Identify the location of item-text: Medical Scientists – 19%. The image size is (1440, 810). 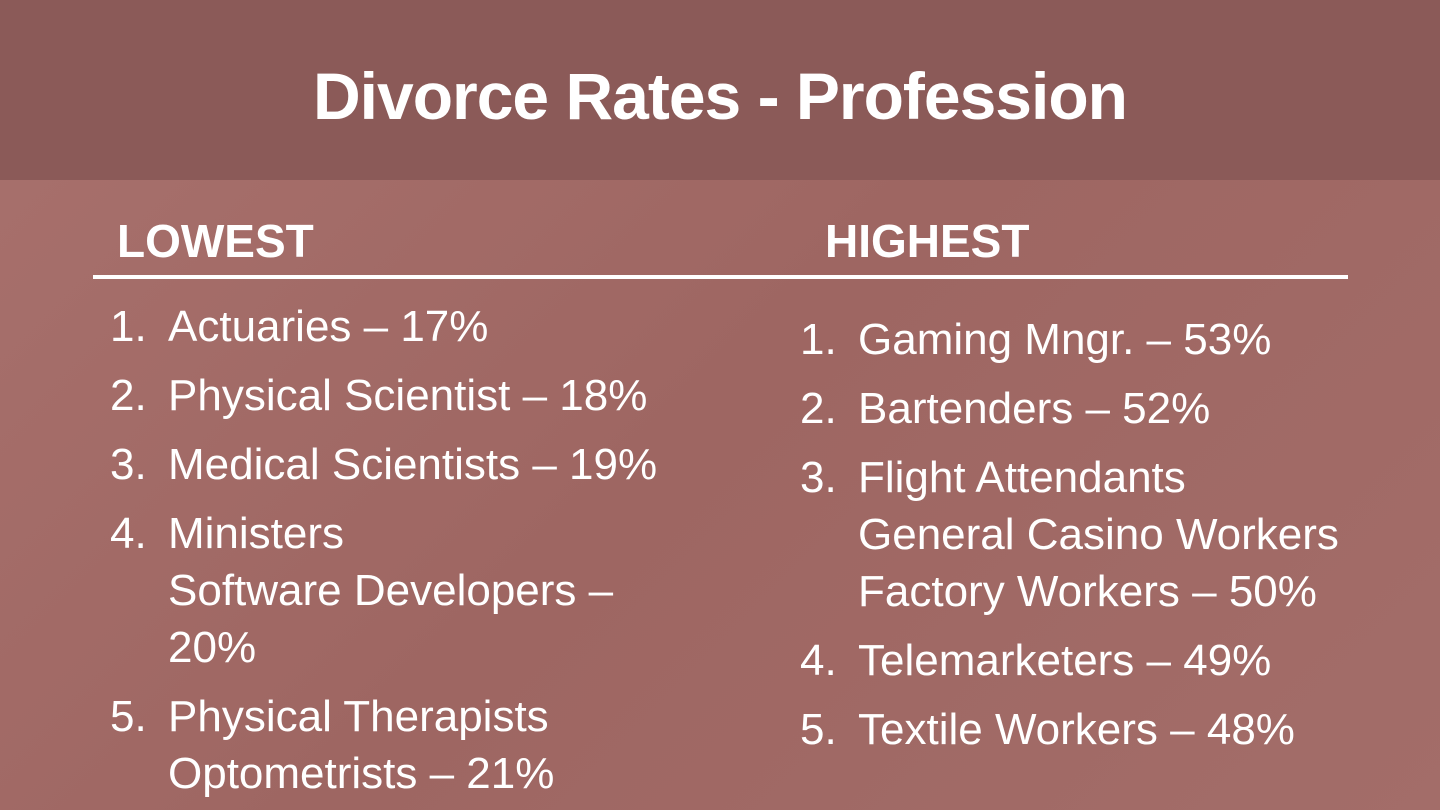
(413, 464).